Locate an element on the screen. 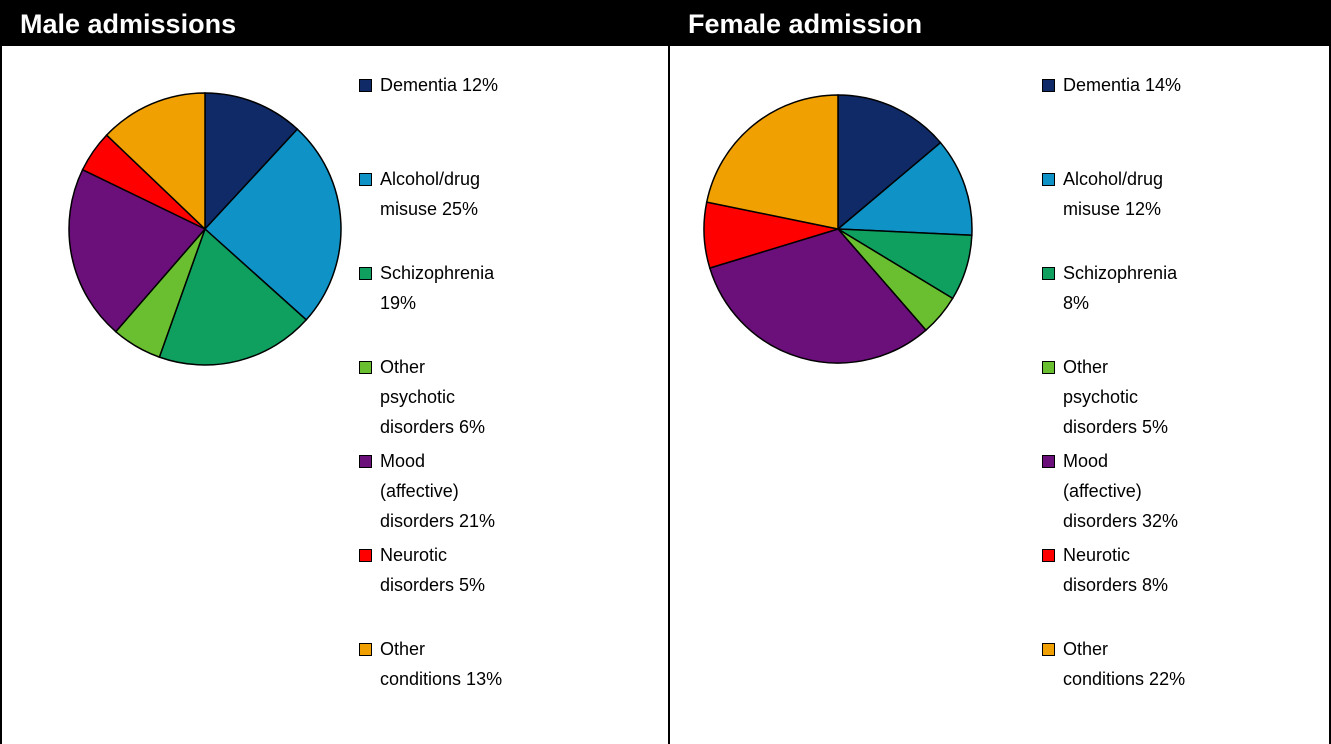 The width and height of the screenshot is (1331, 744). legend-label: Mood (affective) disorders 21% is located at coordinates (438, 491).